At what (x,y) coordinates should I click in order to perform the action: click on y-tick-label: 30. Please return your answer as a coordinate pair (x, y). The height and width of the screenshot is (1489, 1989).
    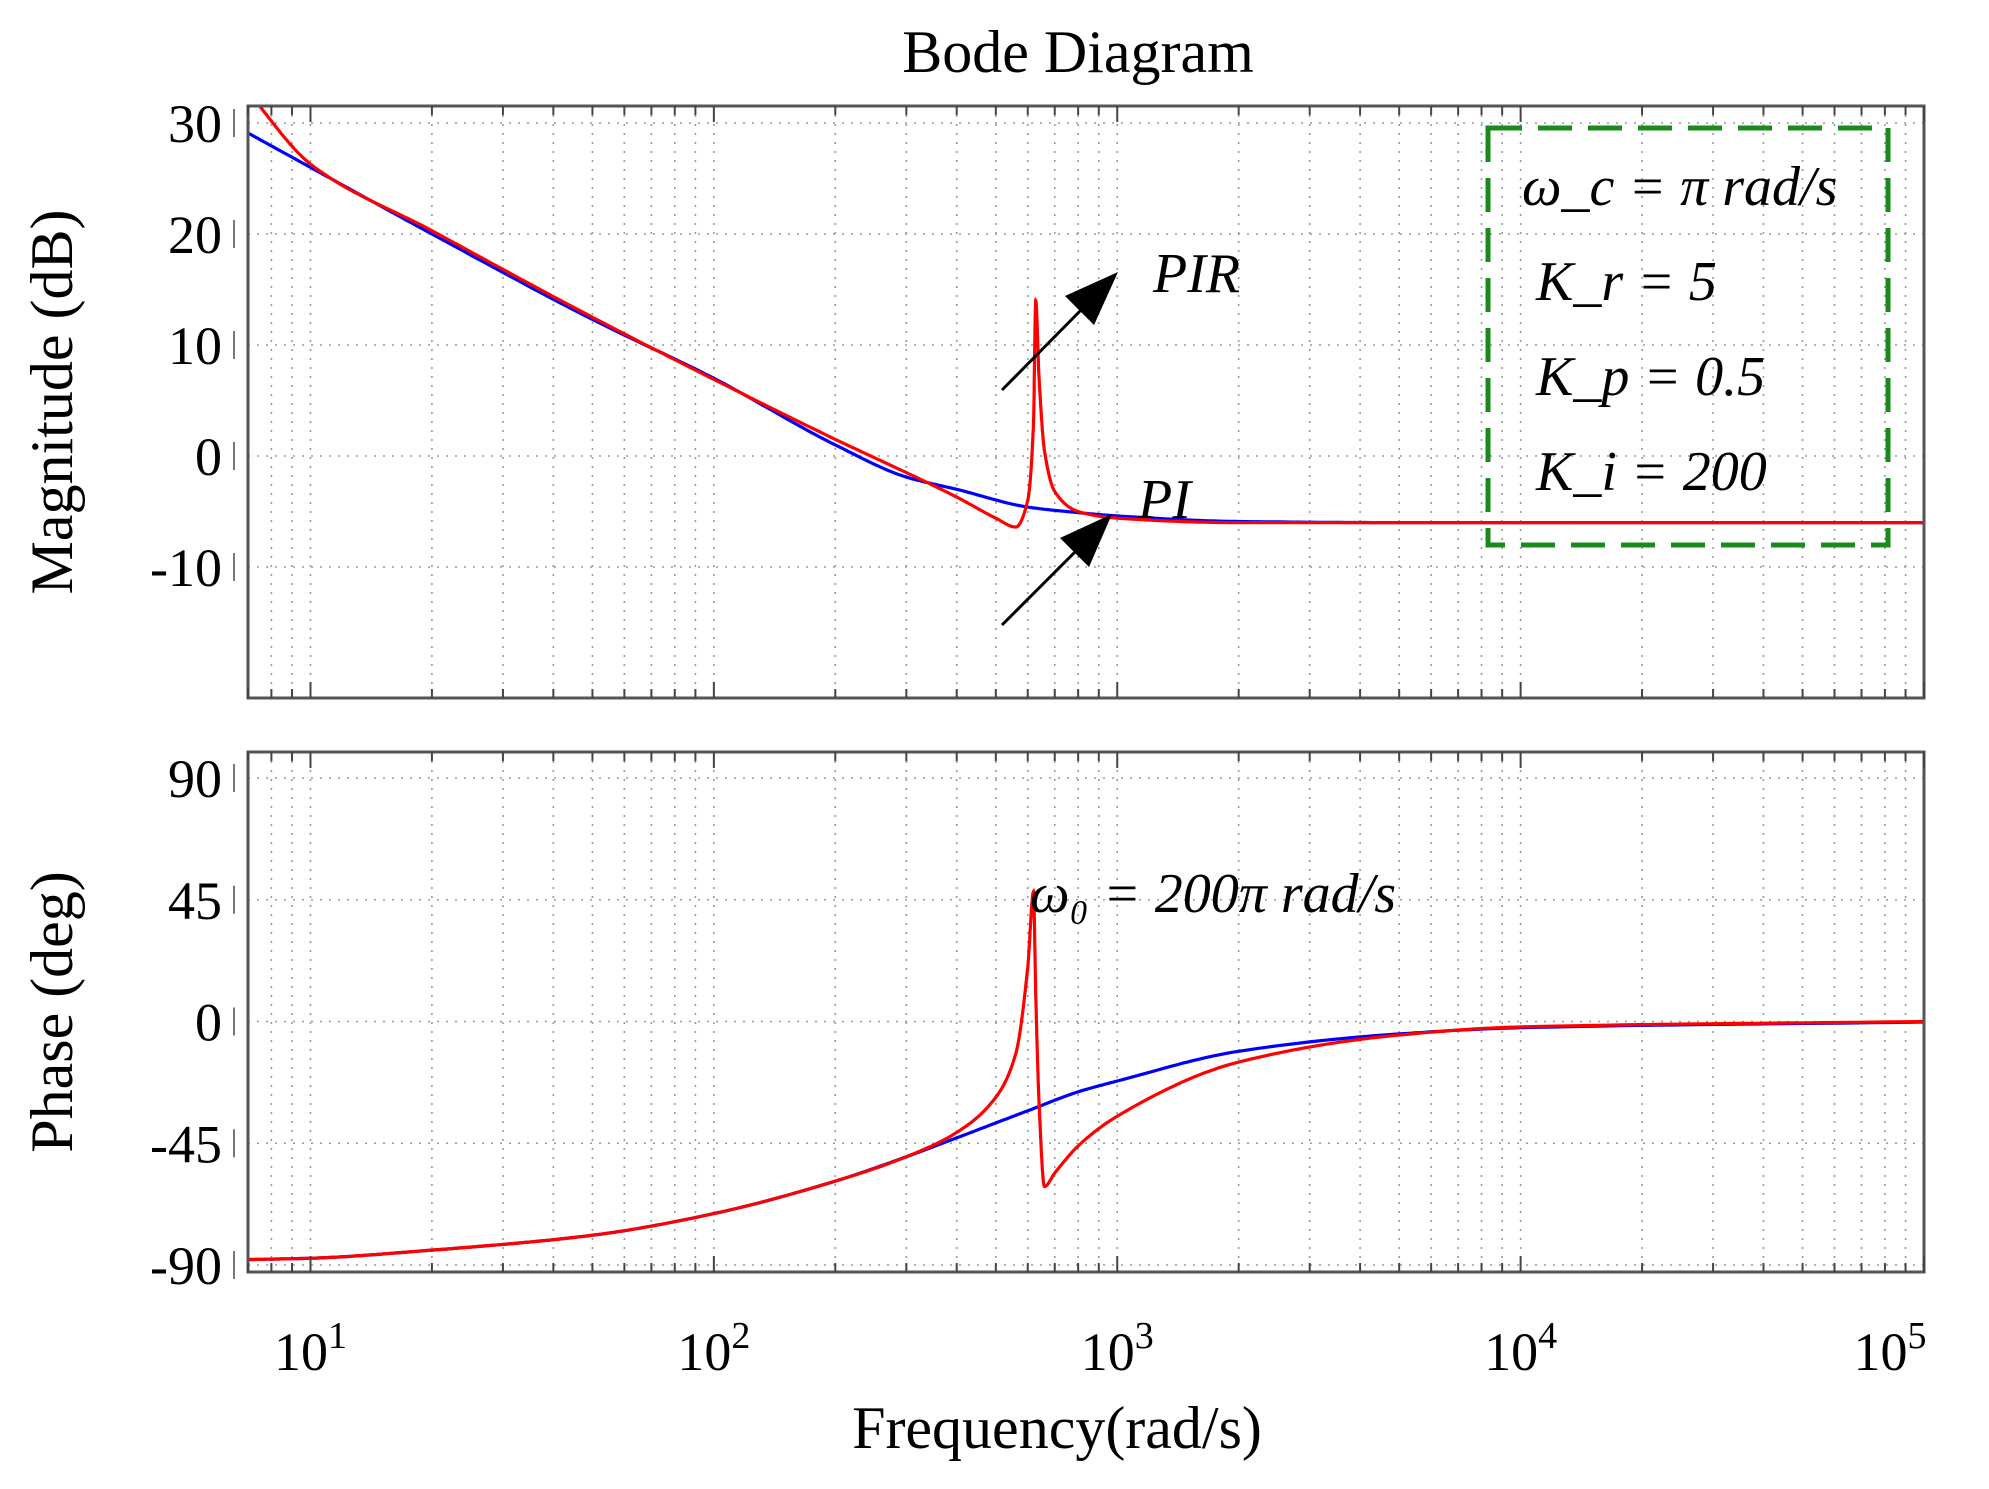
    Looking at the image, I should click on (195, 124).